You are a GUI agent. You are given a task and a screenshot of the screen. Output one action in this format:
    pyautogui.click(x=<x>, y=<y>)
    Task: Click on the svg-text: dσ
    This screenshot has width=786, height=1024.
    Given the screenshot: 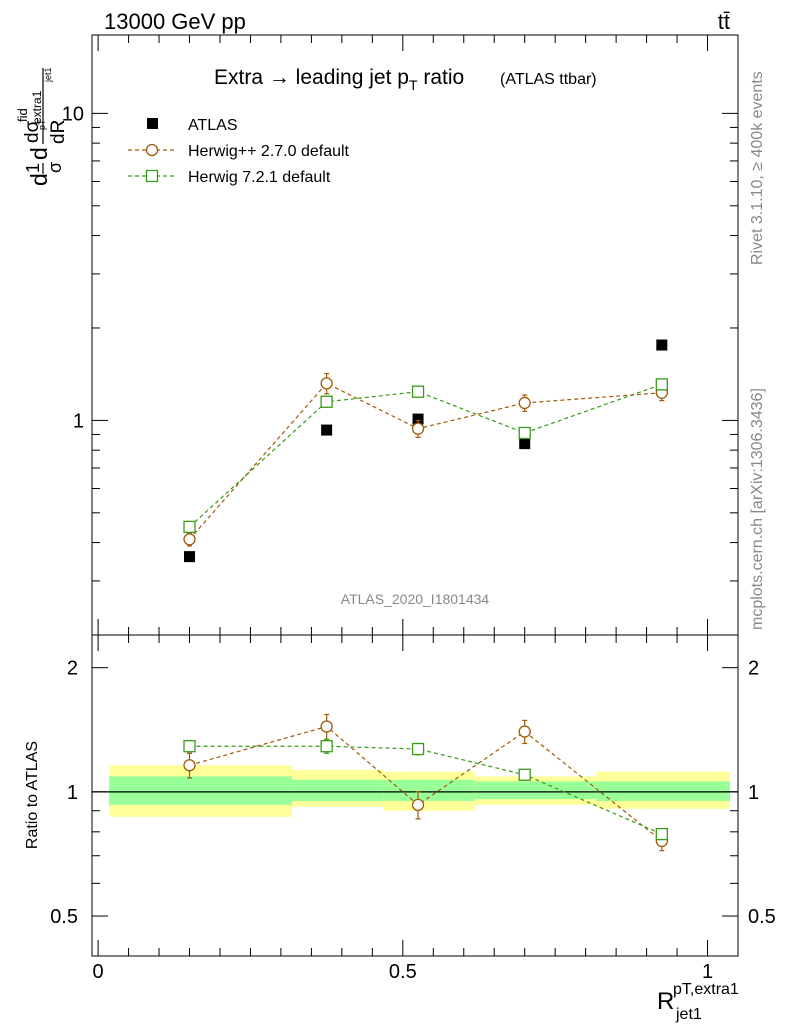 What is the action you would take?
    pyautogui.click(x=32, y=131)
    